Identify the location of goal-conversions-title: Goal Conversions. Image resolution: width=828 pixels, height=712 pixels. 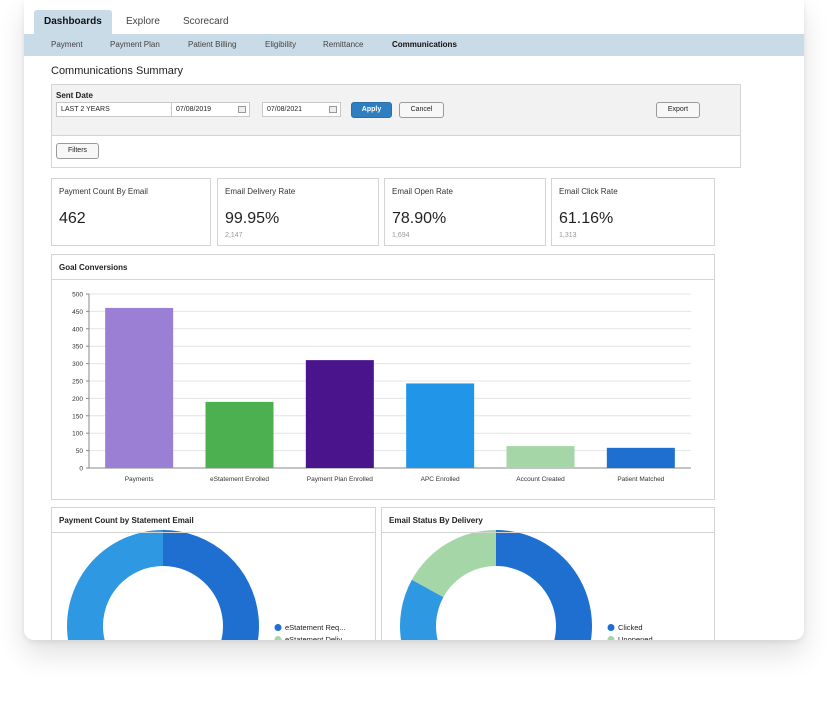
(93, 267).